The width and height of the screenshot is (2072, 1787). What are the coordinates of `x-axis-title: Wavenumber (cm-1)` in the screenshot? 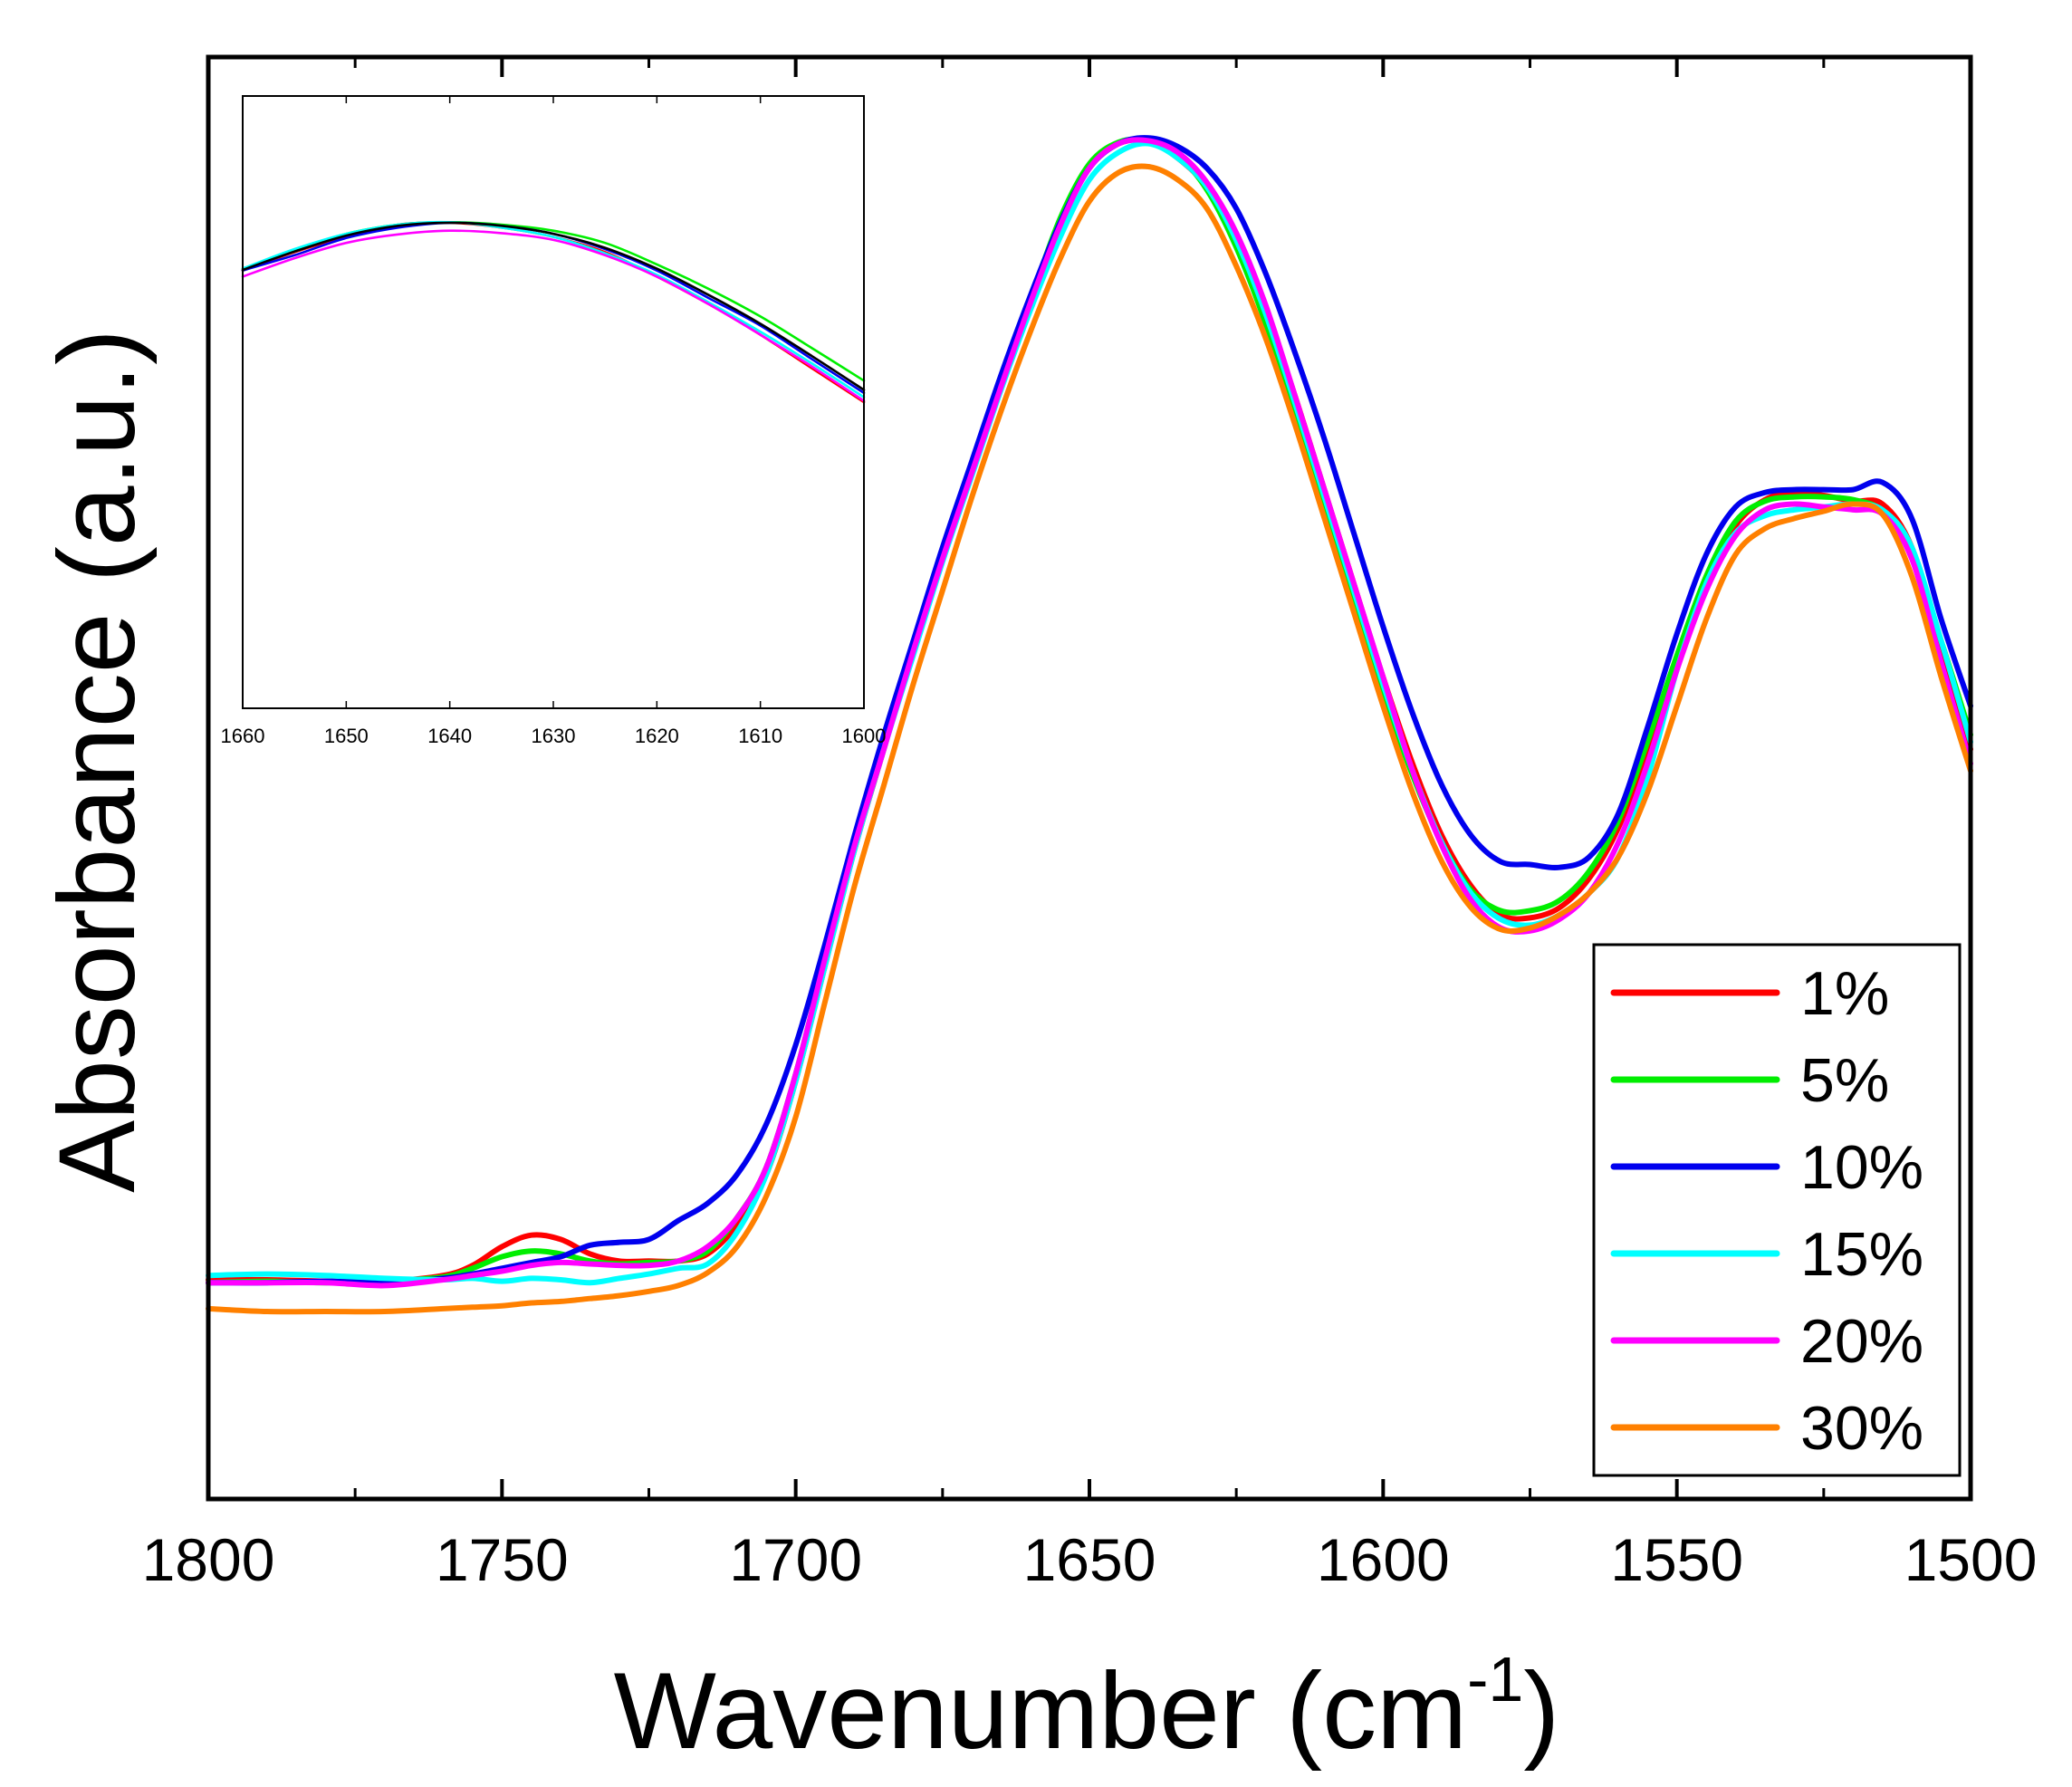 It's located at (1087, 1708).